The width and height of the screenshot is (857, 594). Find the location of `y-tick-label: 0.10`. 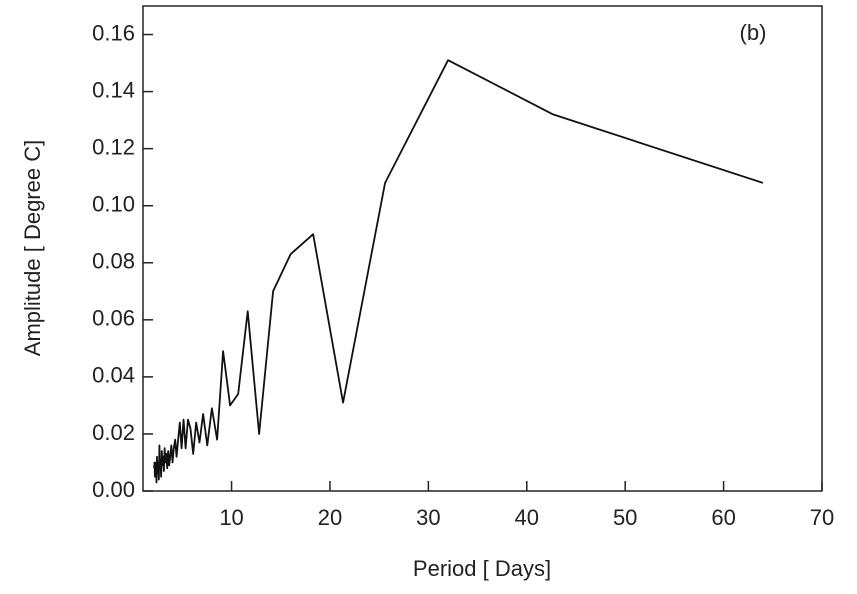

y-tick-label: 0.10 is located at coordinates (113, 204).